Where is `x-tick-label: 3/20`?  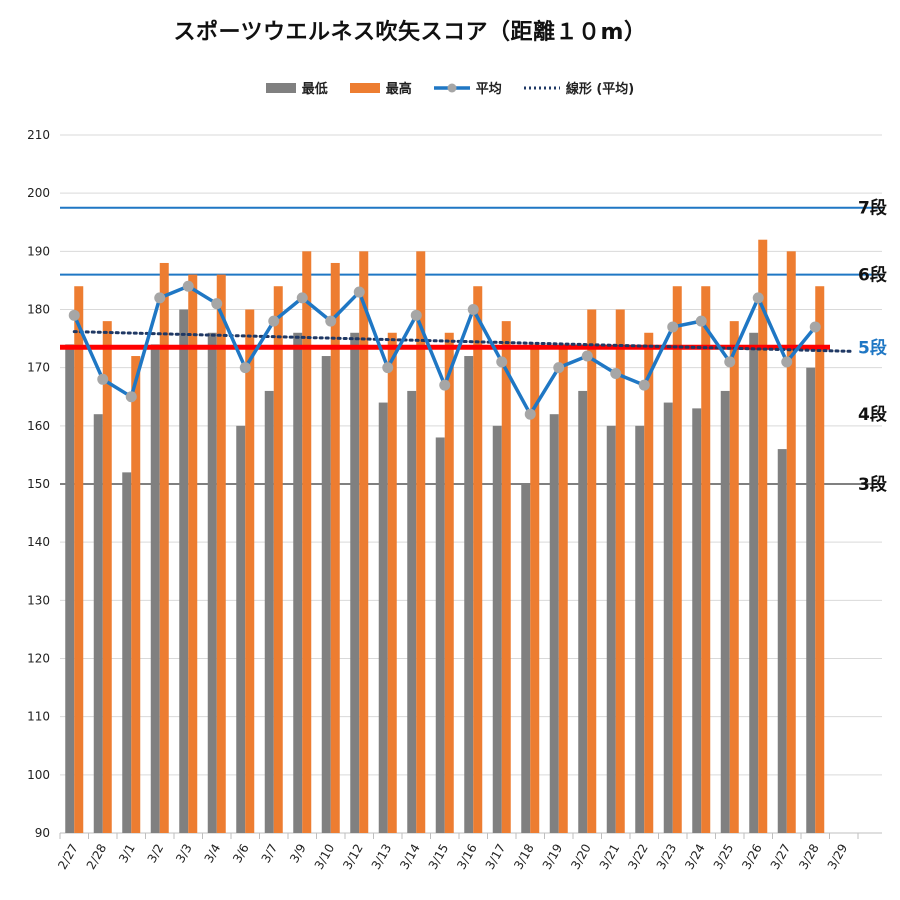 x-tick-label: 3/20 is located at coordinates (581, 857).